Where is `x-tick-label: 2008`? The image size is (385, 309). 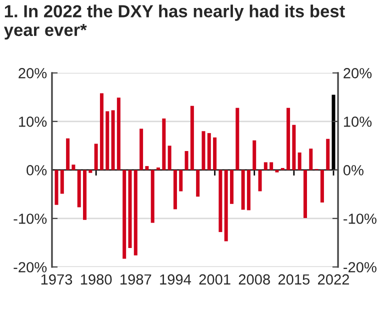 x-tick-label: 2008 is located at coordinates (254, 279).